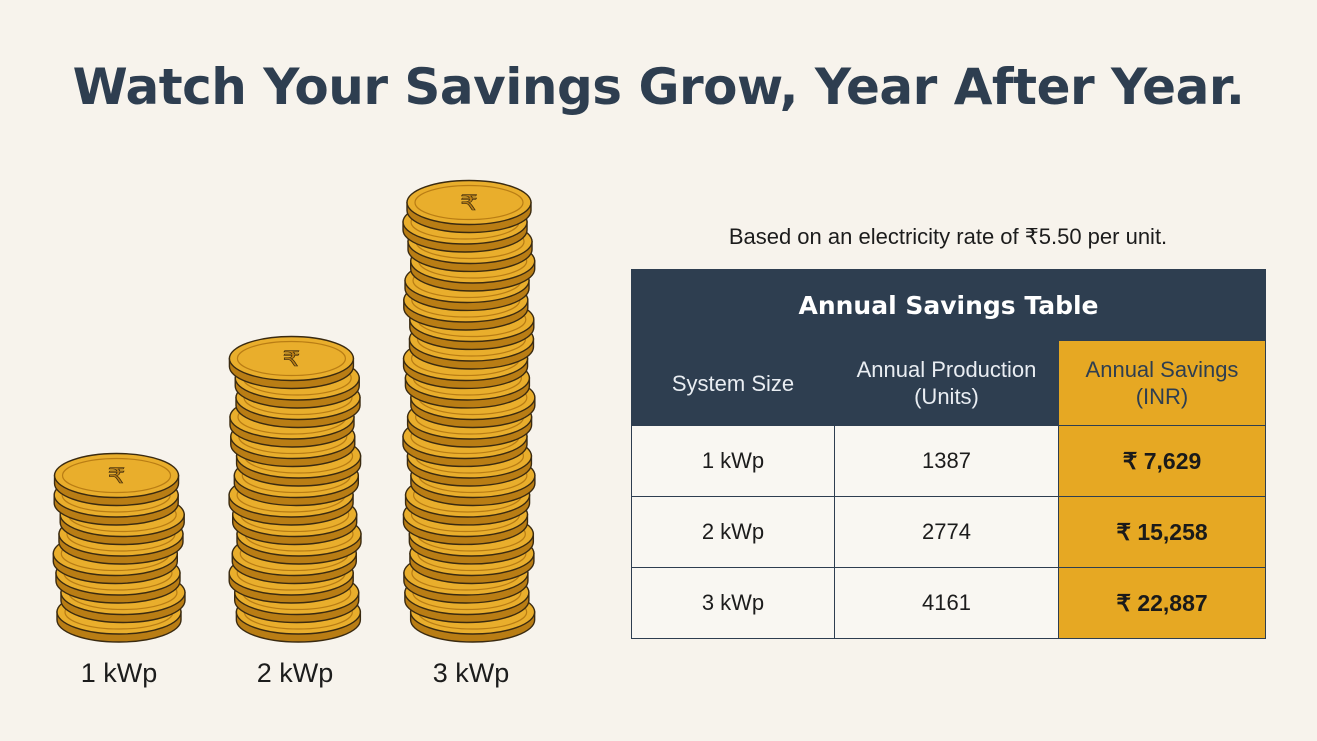 Image resolution: width=1317 pixels, height=741 pixels. I want to click on table-row: 1 kWp 1387 ₹ 7,629, so click(948, 461).